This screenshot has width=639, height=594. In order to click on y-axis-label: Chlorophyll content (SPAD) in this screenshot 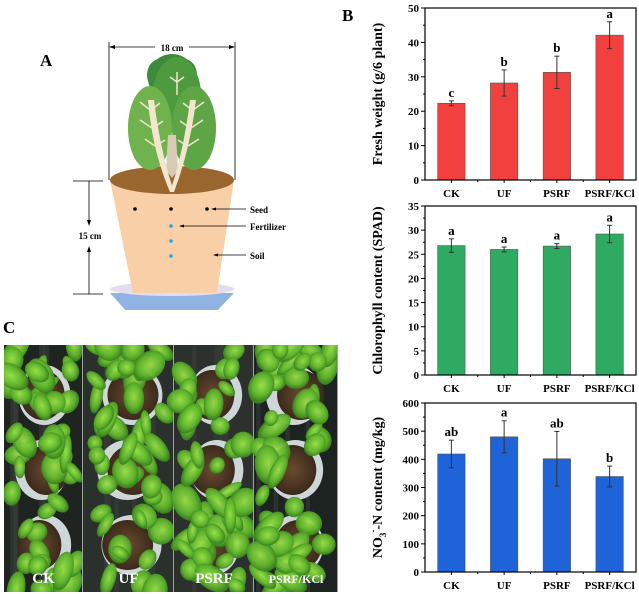, I will do `click(378, 290)`.